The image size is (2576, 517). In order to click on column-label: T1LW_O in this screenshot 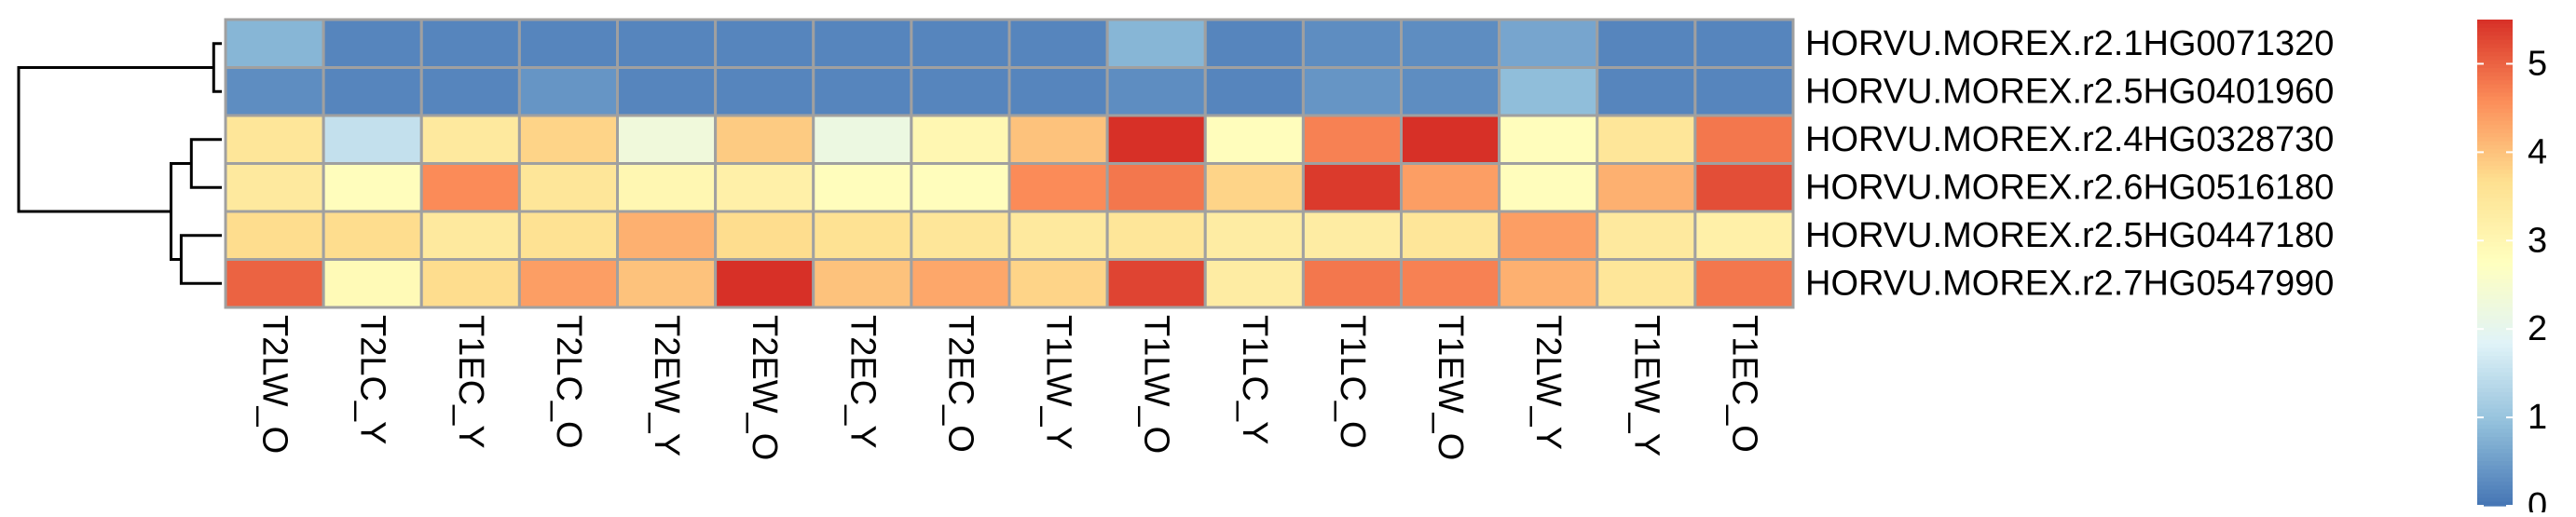, I will do `click(1156, 385)`.